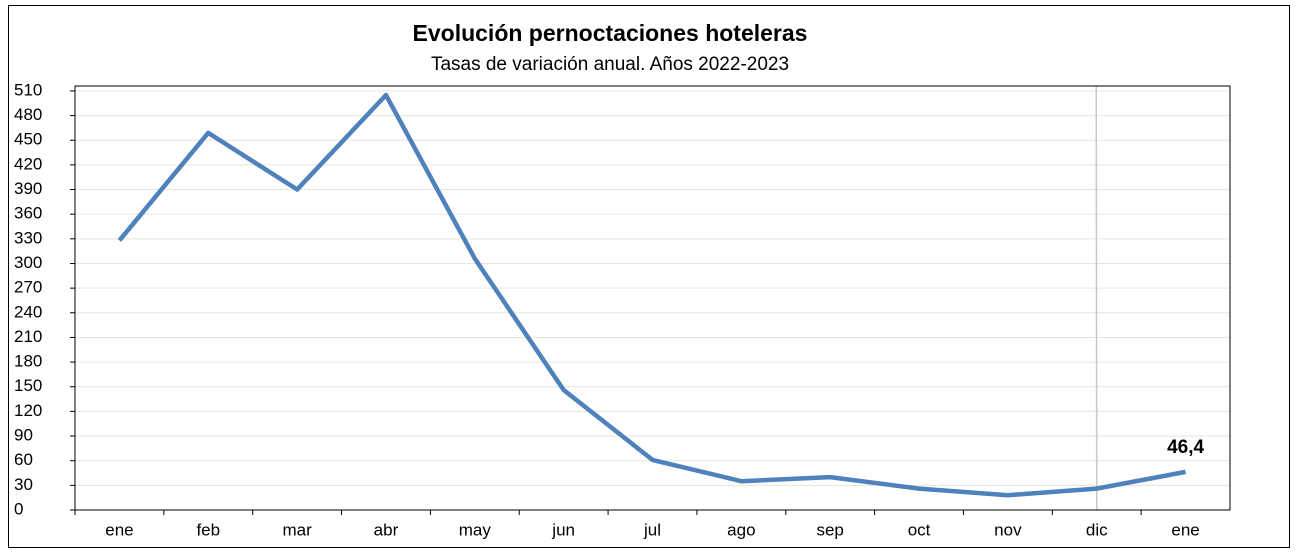 The image size is (1298, 552). Describe the element at coordinates (23, 459) in the screenshot. I see `y-tick-label: 60` at that location.